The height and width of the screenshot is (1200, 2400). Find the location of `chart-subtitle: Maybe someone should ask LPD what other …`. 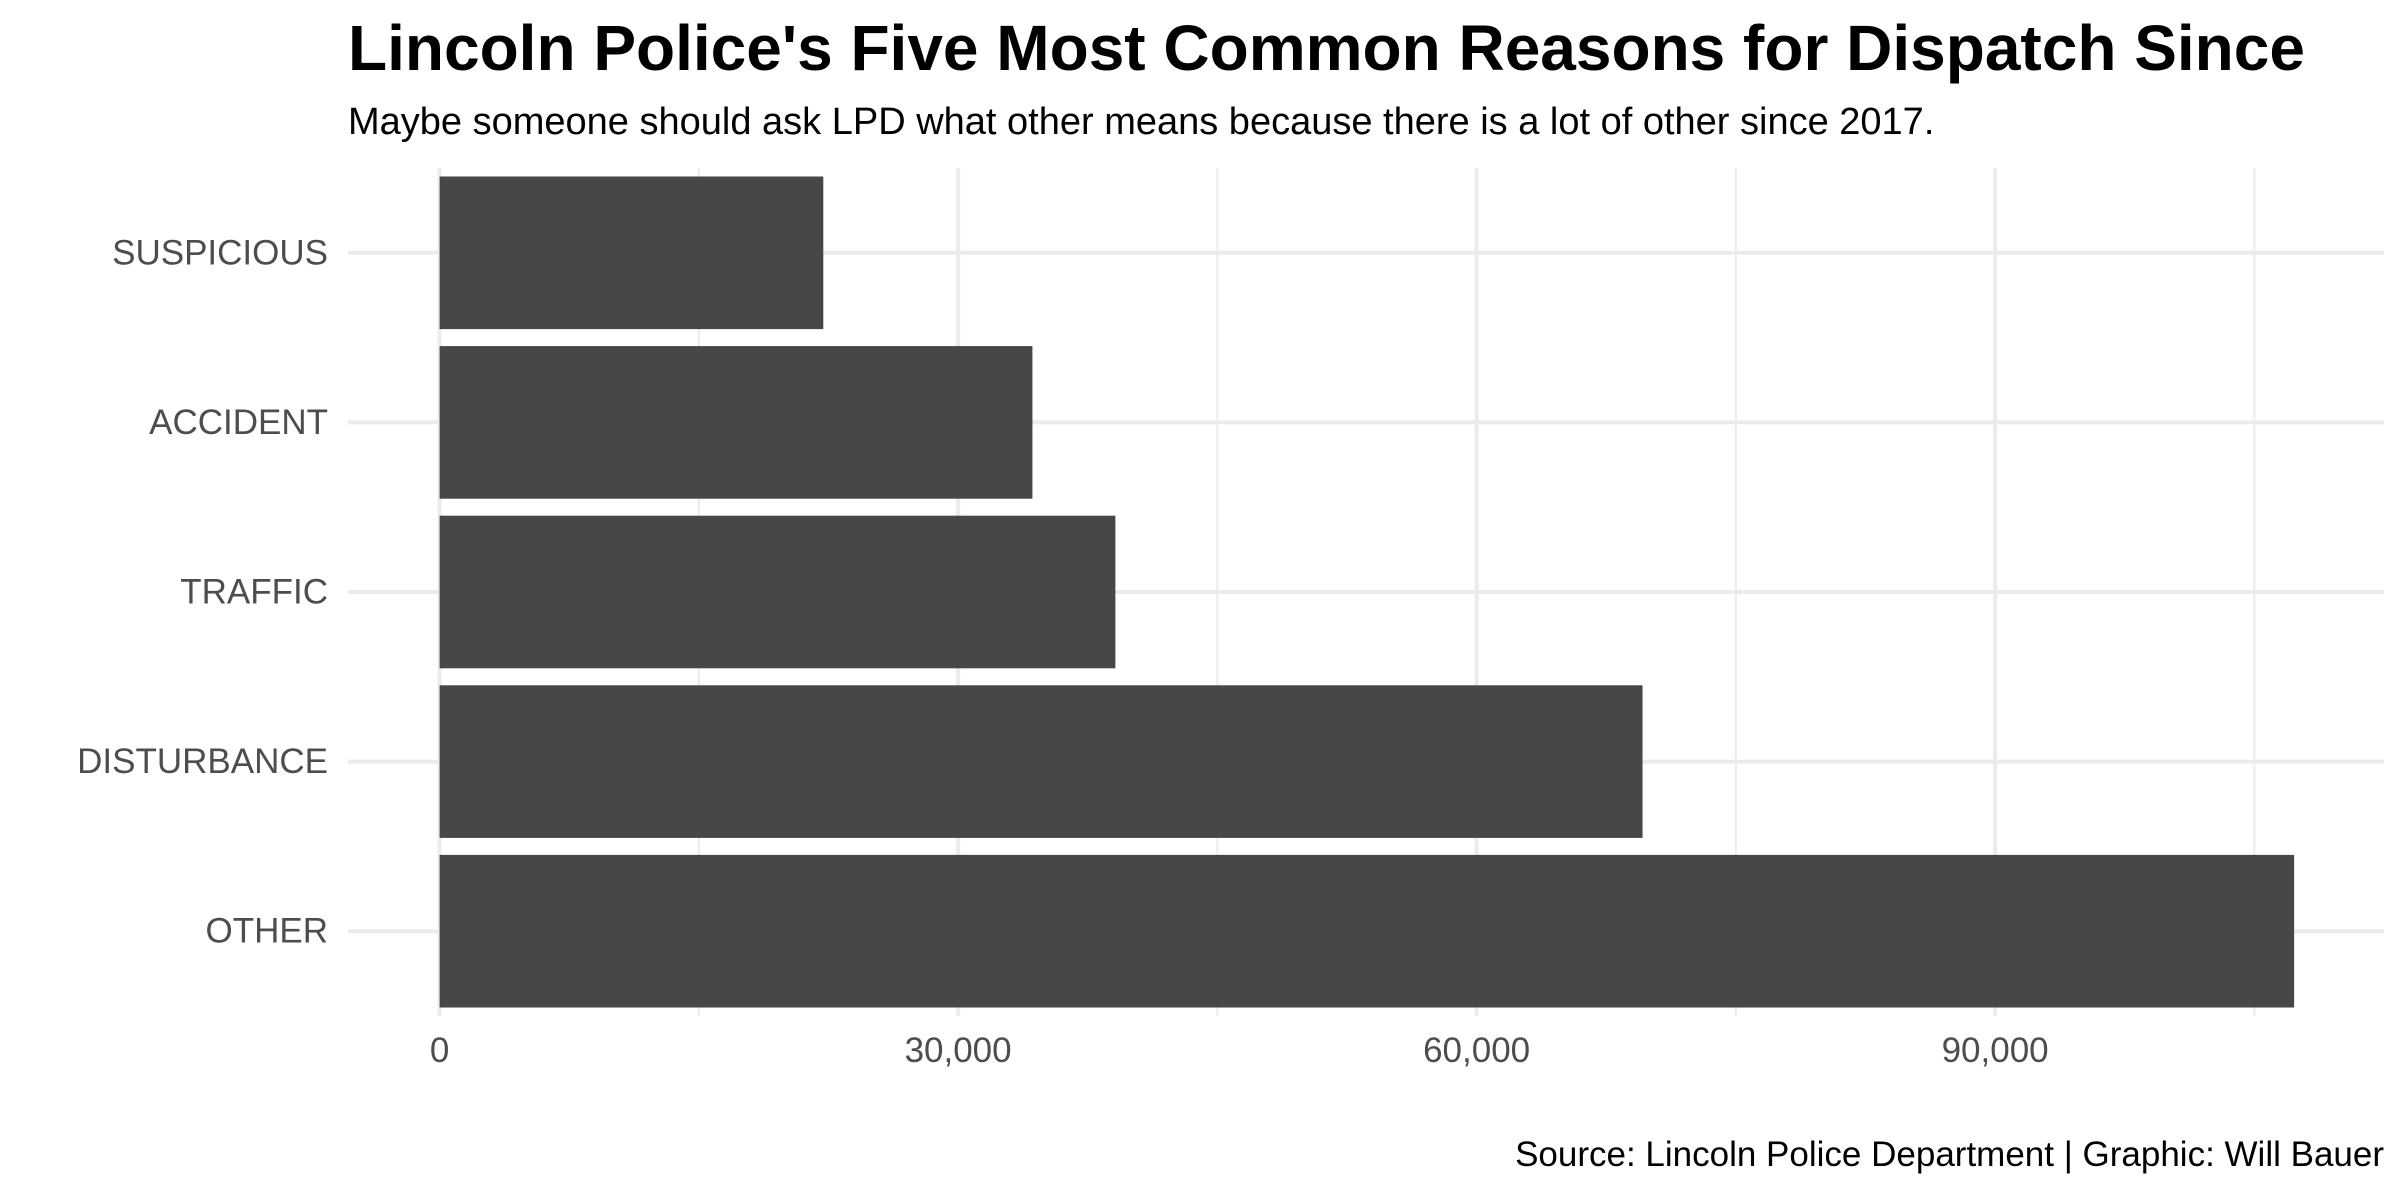

chart-subtitle: Maybe someone should ask LPD what other … is located at coordinates (1141, 122).